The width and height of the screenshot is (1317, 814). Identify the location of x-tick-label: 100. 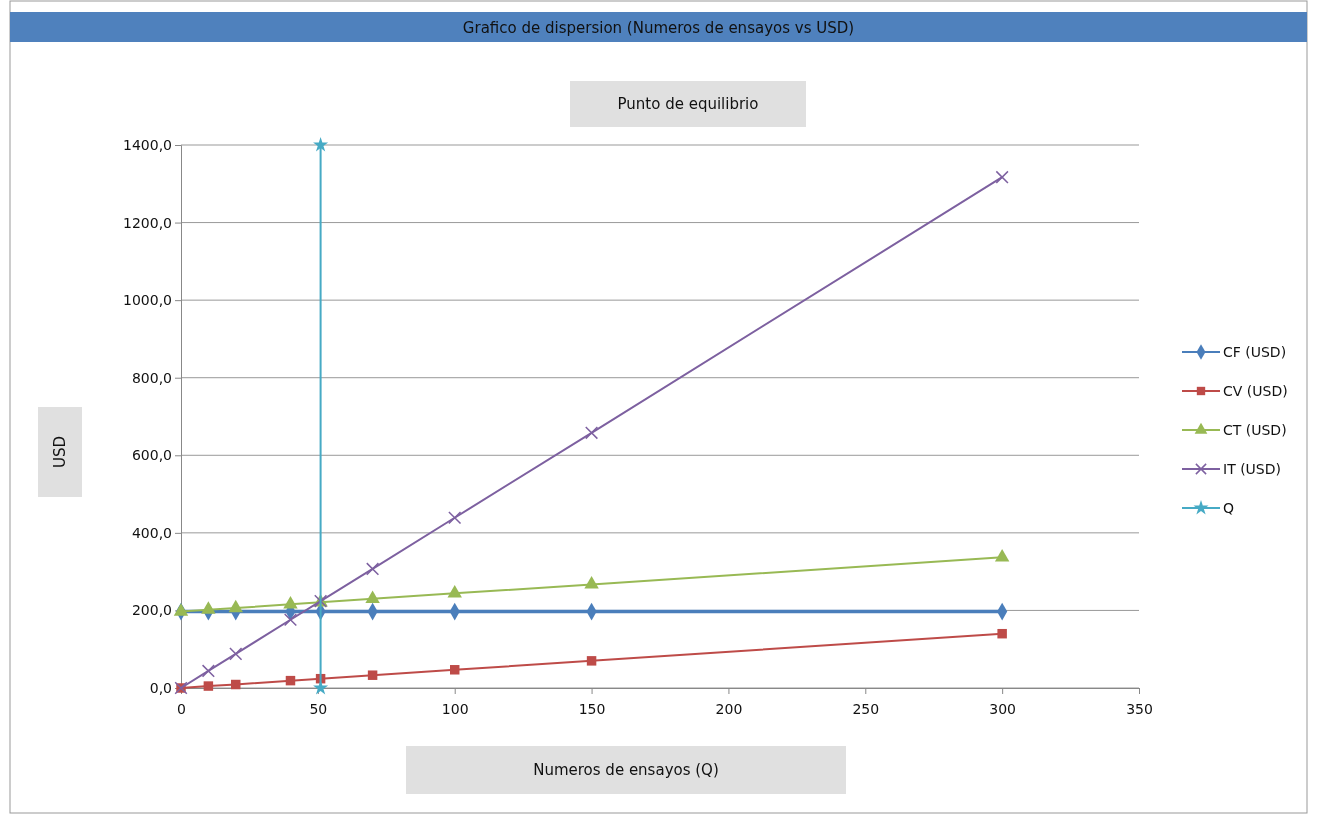
(455, 708).